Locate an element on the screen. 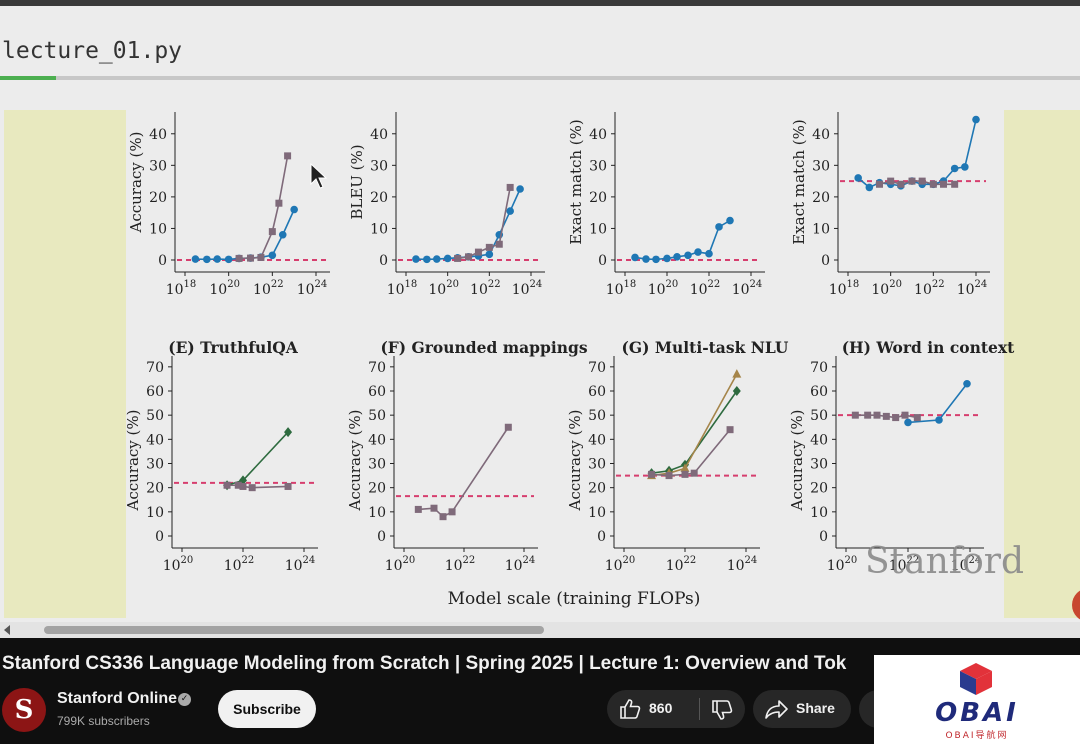 This screenshot has width=1080, height=744. shared-x-axis-label: Model scale (training FLOPs) is located at coordinates (574, 599).